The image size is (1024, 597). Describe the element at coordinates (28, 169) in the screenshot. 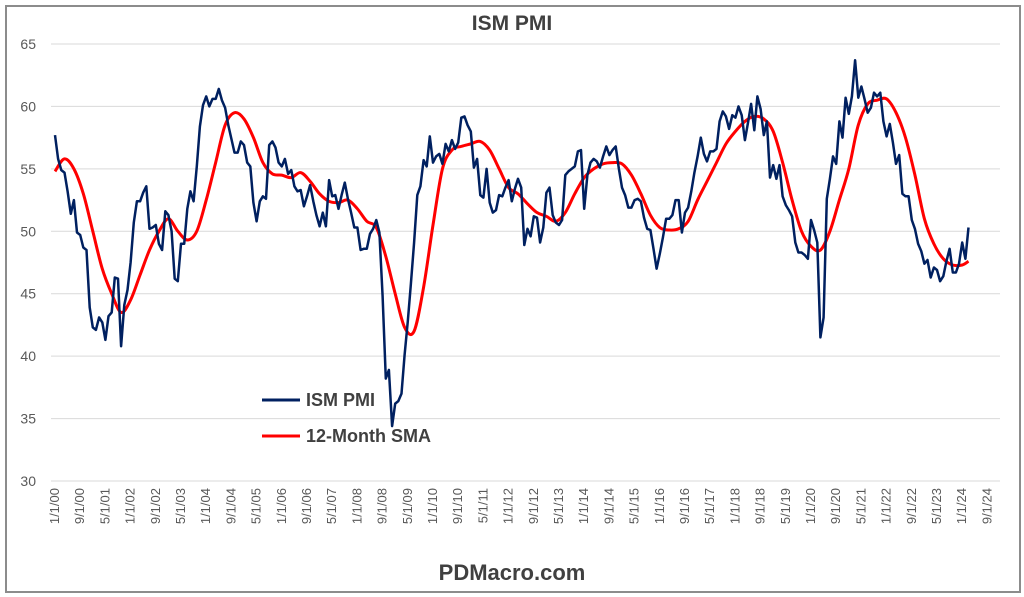

I see `y-tick-label: 55` at that location.